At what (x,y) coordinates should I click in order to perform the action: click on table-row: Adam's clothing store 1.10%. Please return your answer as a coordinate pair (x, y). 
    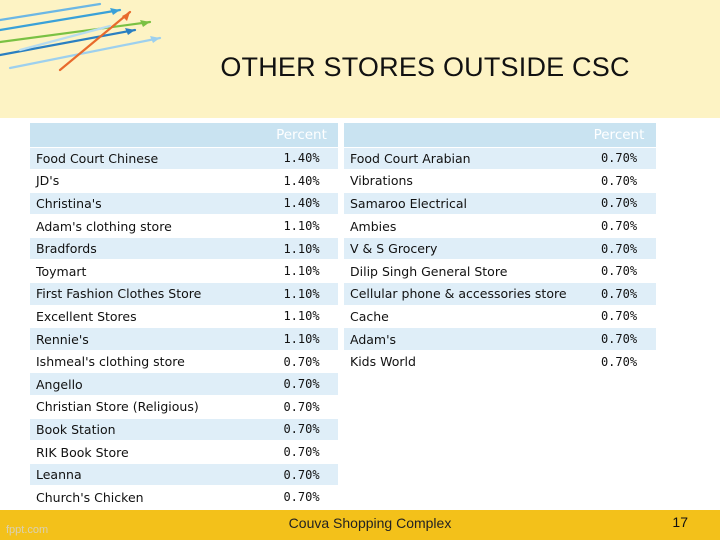
    Looking at the image, I should click on (184, 226).